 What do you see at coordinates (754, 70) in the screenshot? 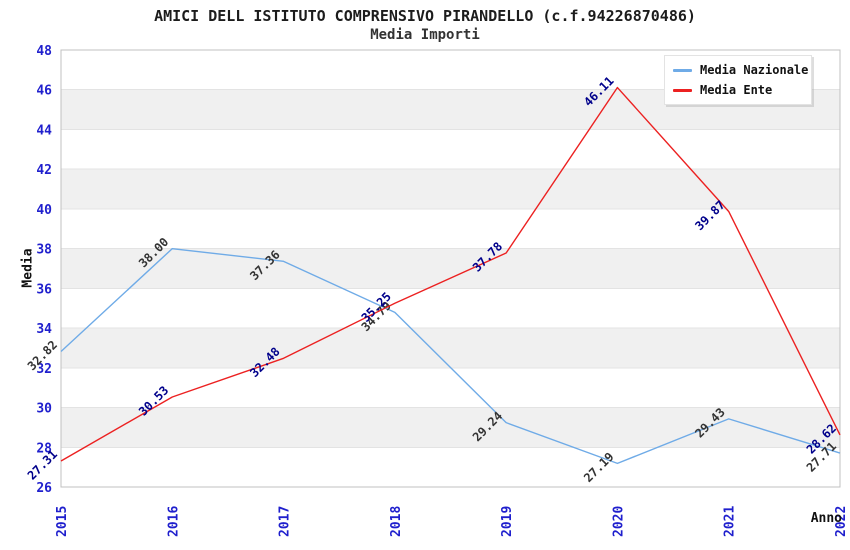
I see `legend-label-nazionale: Media Nazionale` at bounding box center [754, 70].